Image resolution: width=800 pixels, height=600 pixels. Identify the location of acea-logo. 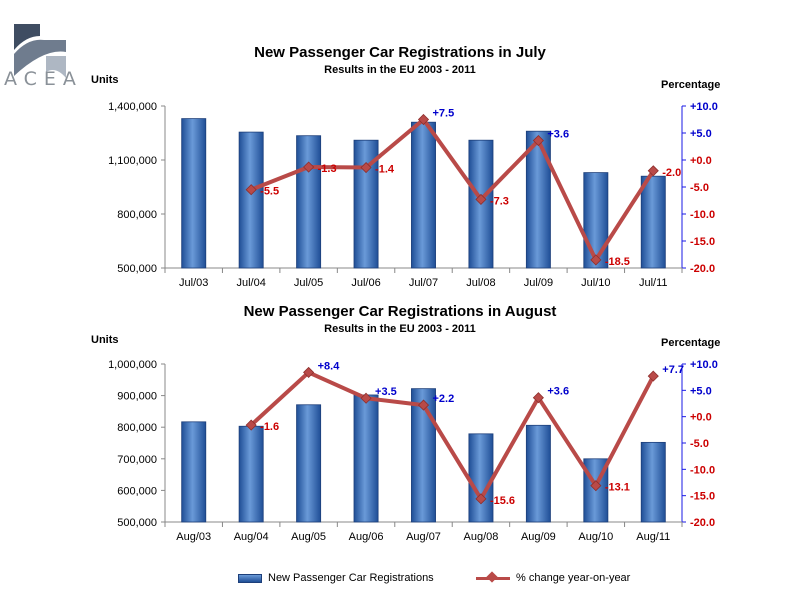
(40, 51).